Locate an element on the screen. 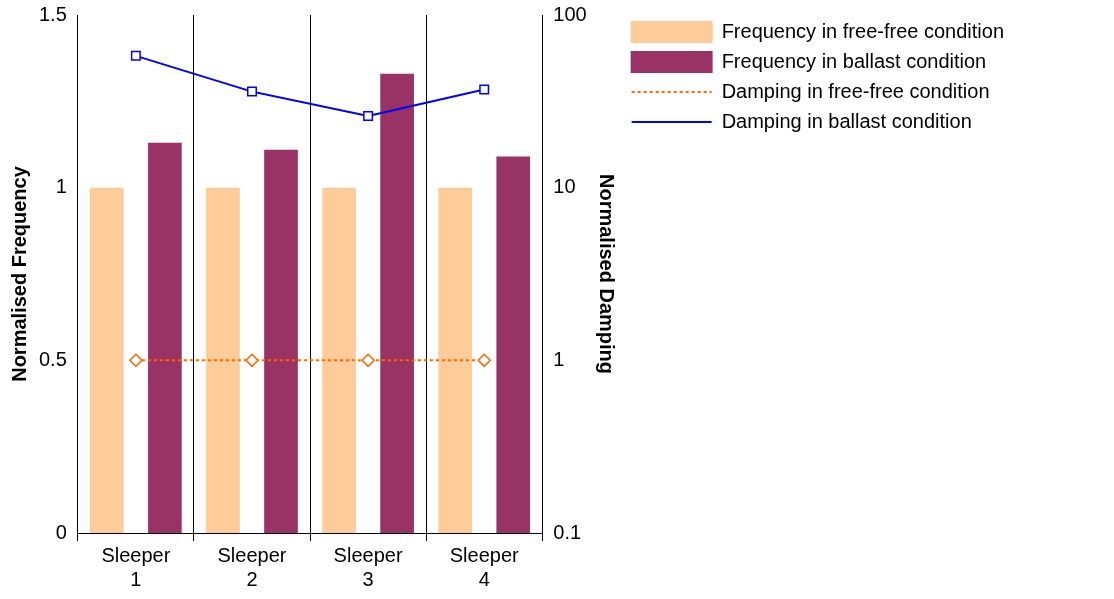  y2-tick-label: 10 is located at coordinates (564, 186).